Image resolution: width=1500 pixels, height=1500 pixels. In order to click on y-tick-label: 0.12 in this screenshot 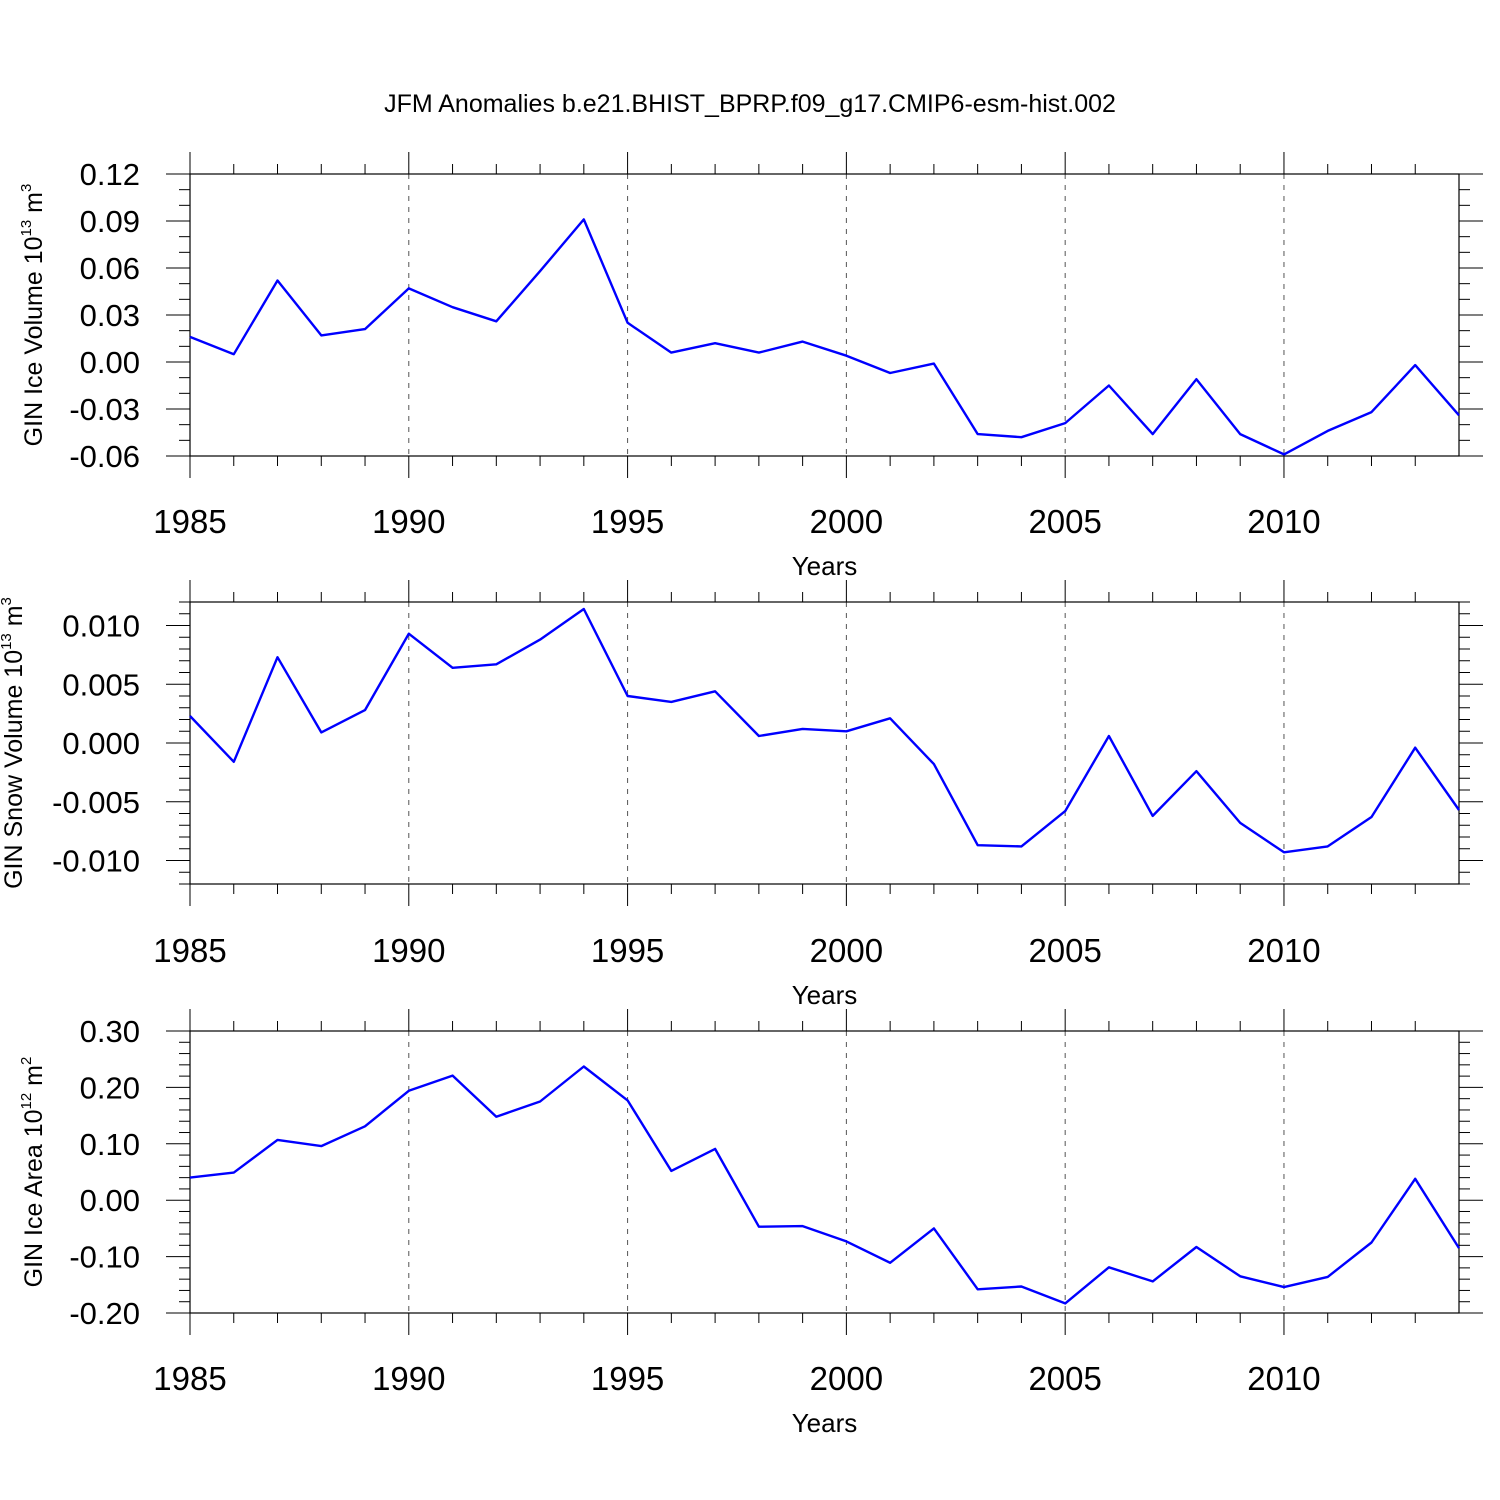, I will do `click(110, 174)`.